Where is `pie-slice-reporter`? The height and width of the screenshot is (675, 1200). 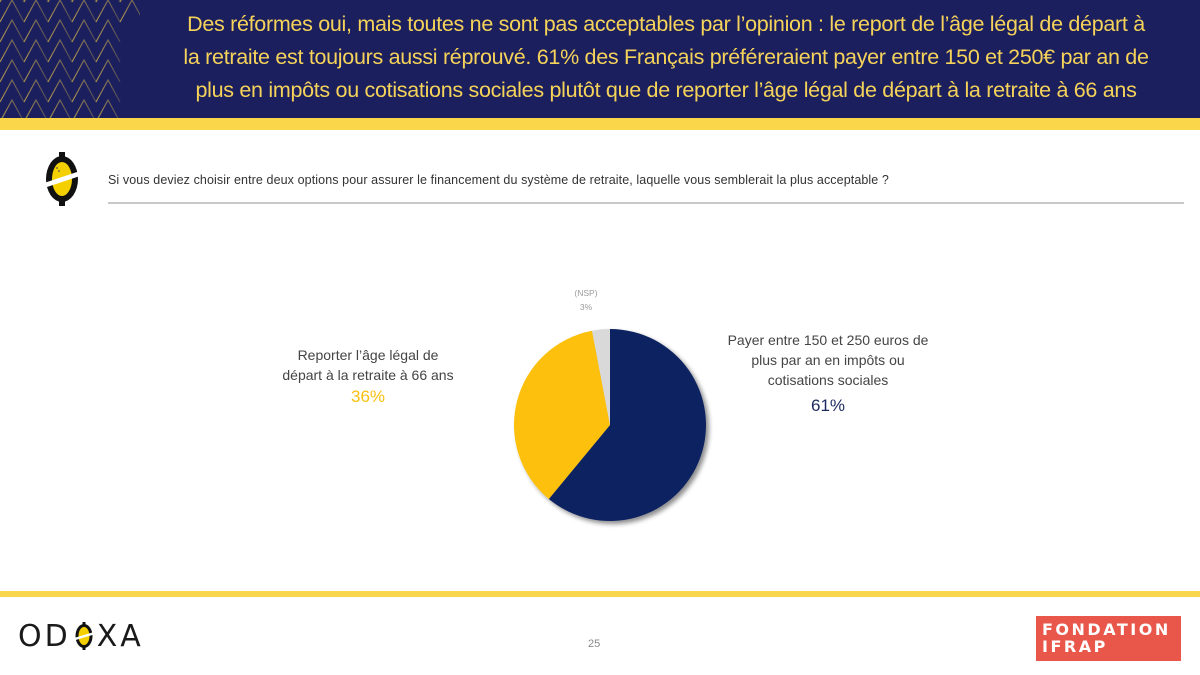
pie-slice-reporter is located at coordinates (562, 414).